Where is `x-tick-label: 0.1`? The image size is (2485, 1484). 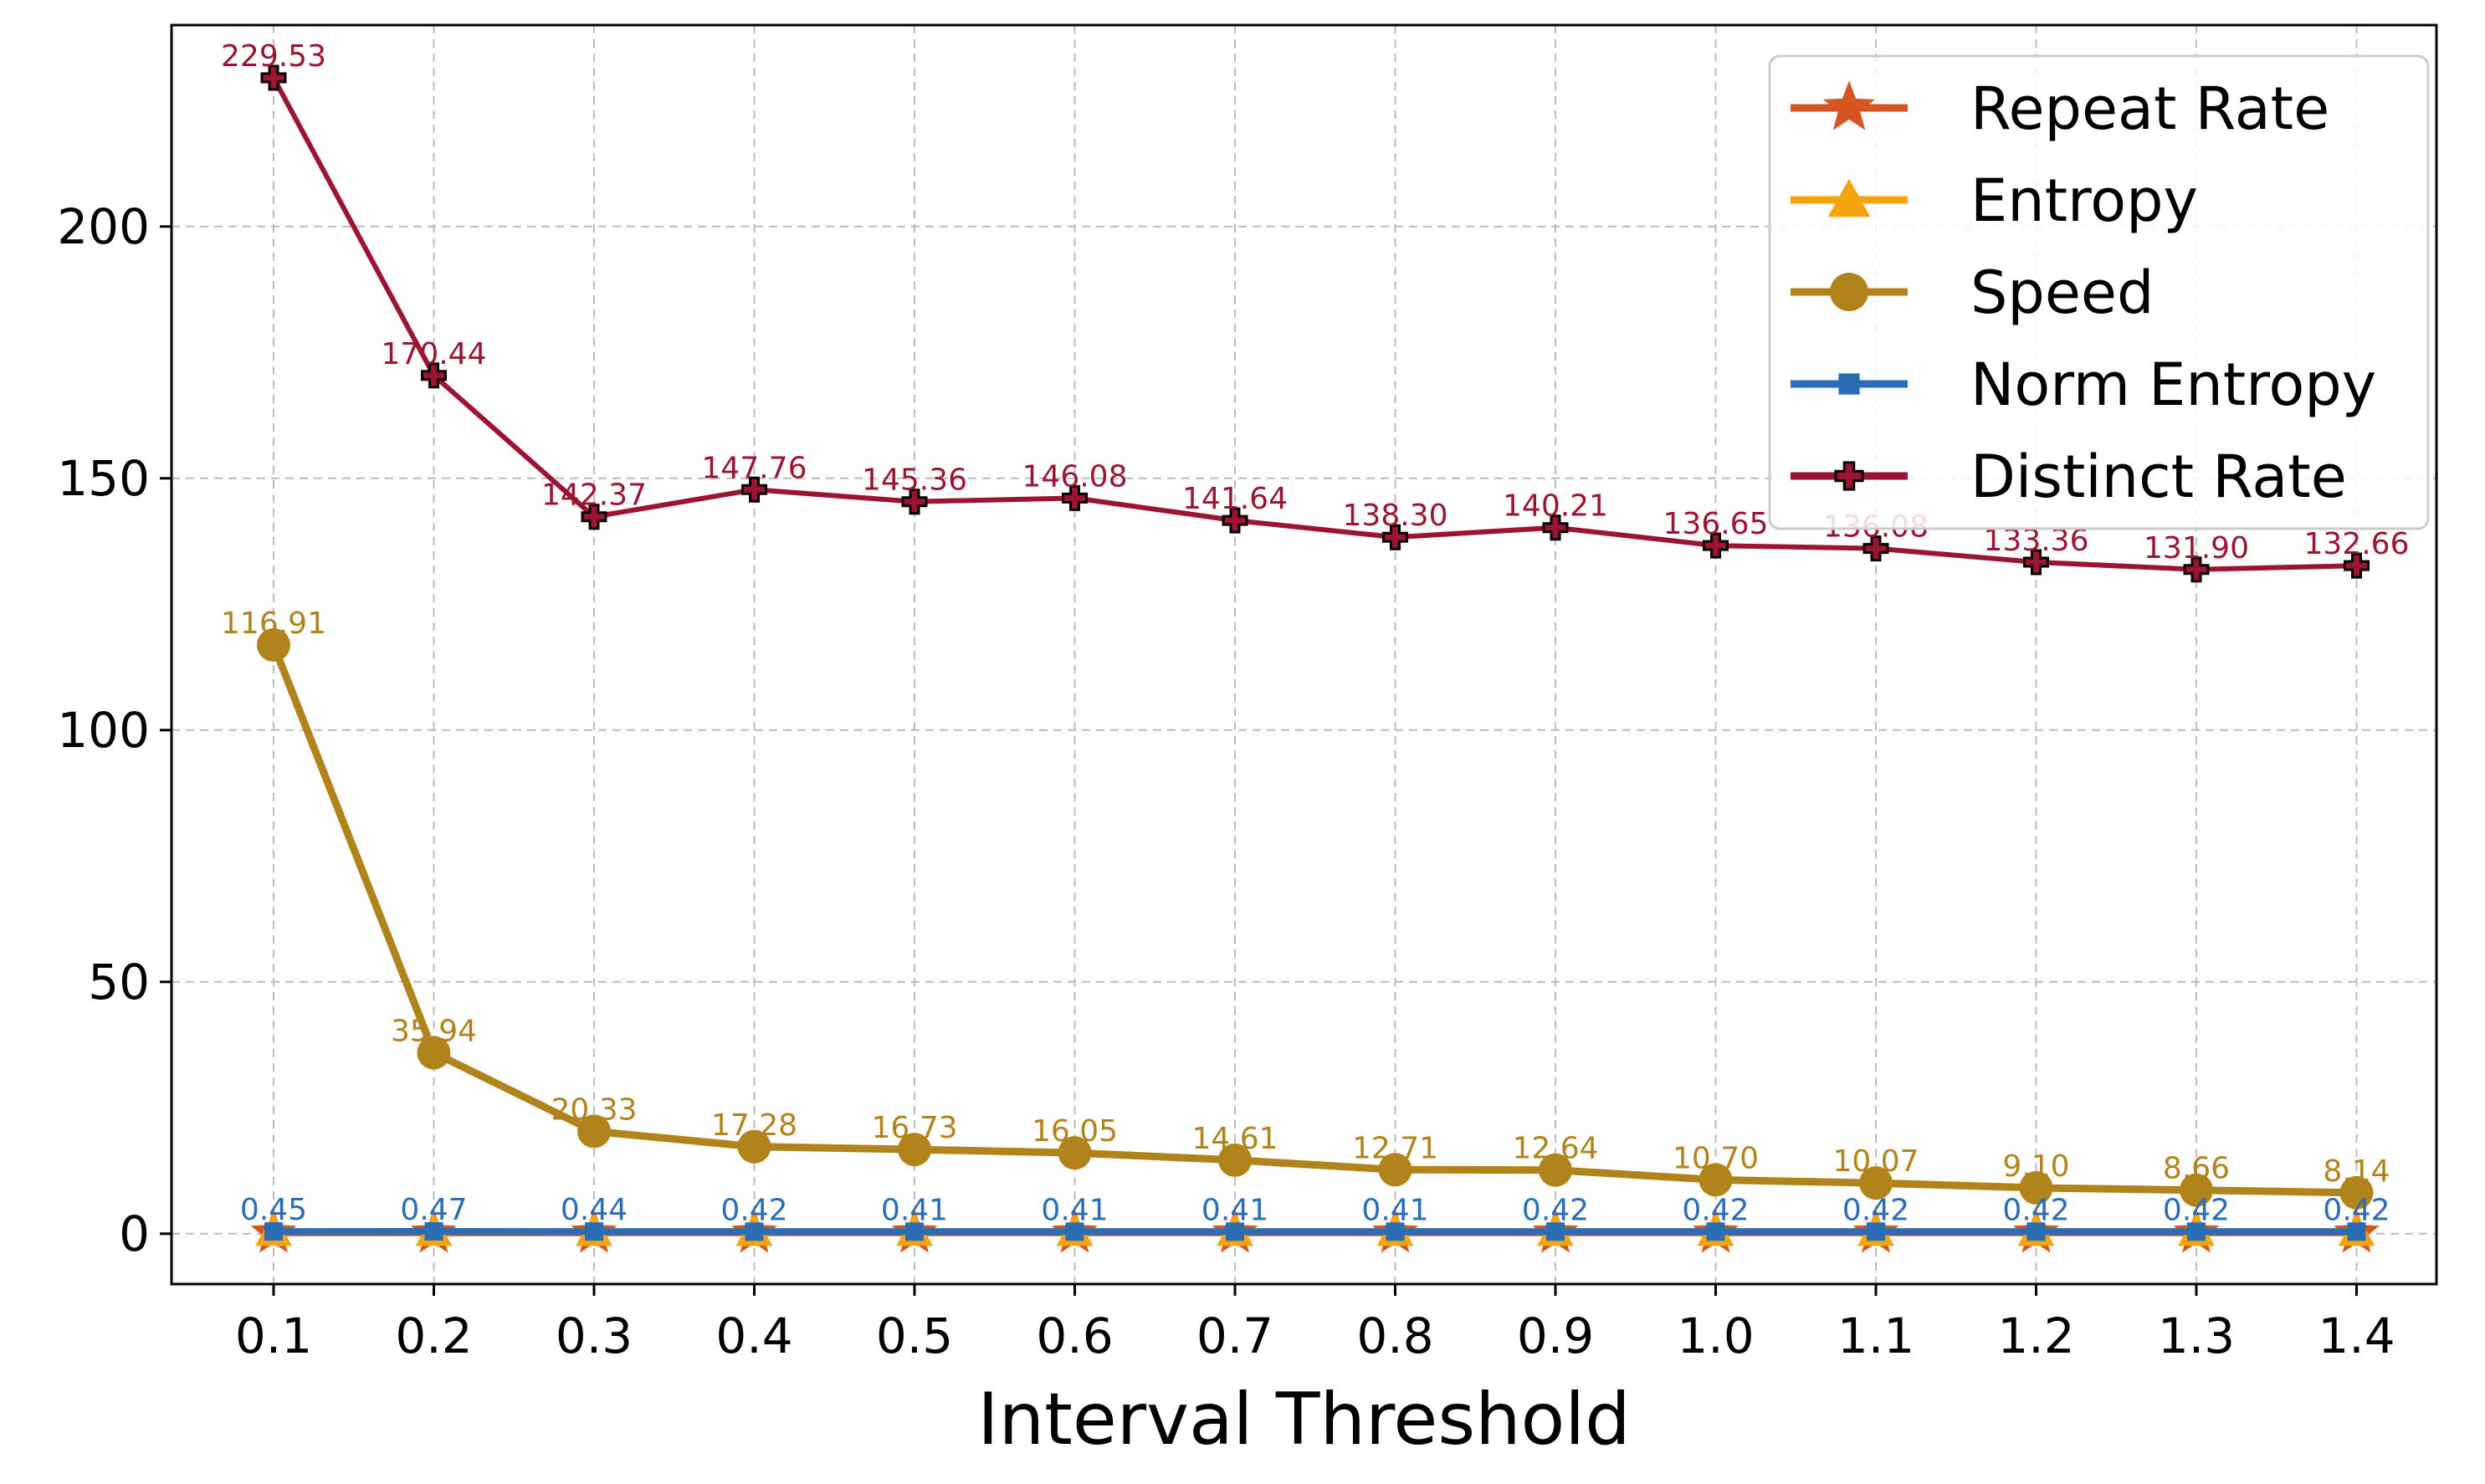 x-tick-label: 0.1 is located at coordinates (274, 1335).